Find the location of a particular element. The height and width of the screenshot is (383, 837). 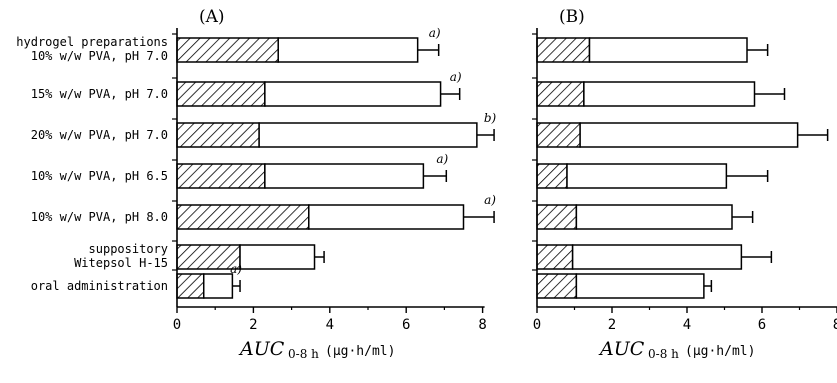

category-label-line: oral administration is located at coordinates (99, 286).